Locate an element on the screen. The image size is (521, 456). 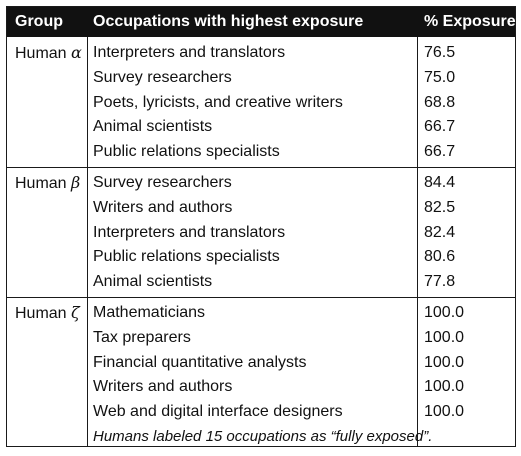
group-label-symbol: ζ is located at coordinates (75, 312).